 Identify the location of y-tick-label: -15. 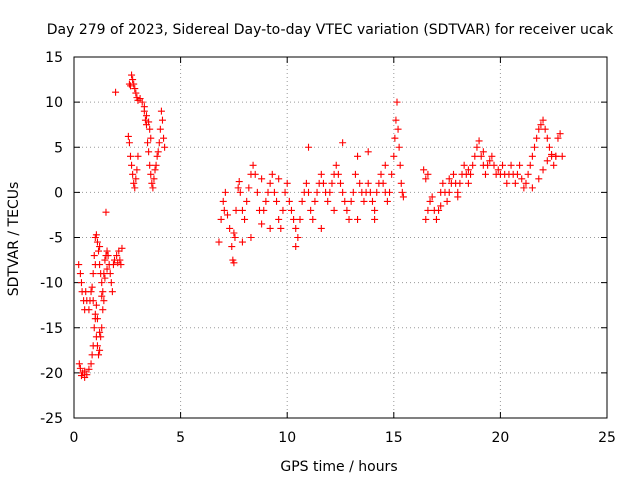
(51, 329).